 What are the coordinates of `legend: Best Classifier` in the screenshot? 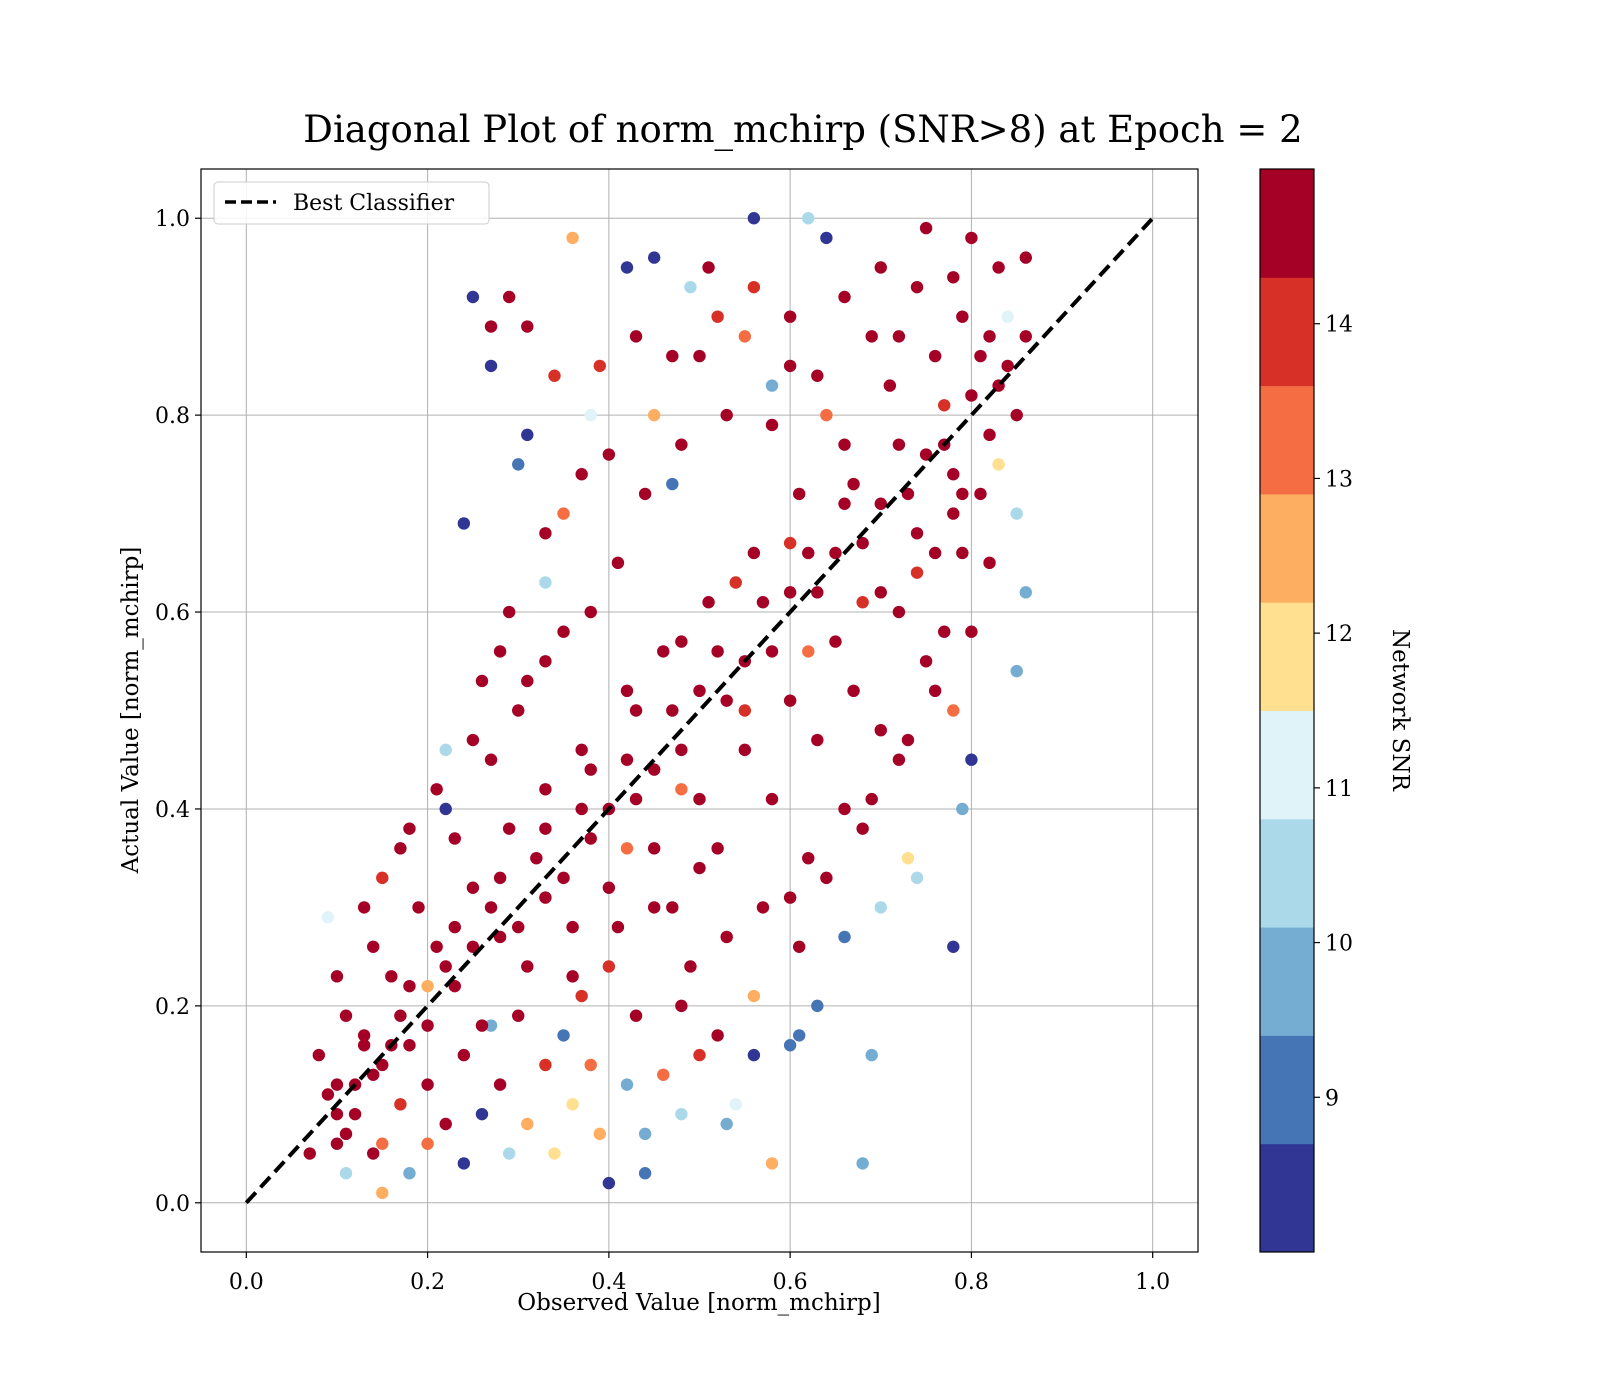 It's located at (351, 203).